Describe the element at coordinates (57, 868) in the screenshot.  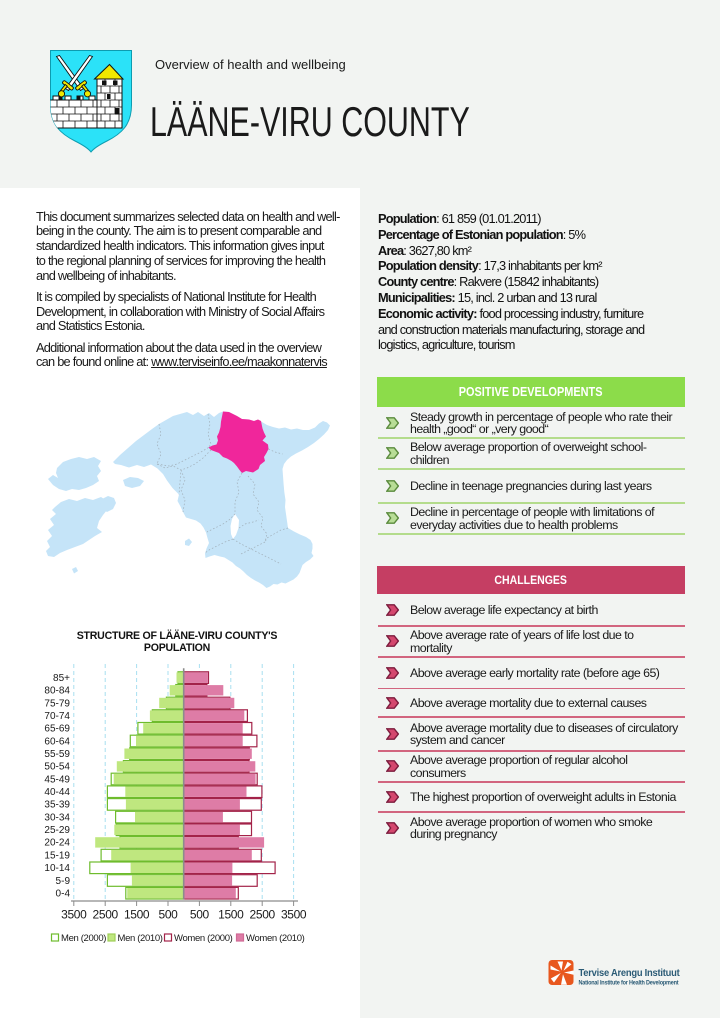
I see `svg-text: 10-14` at that location.